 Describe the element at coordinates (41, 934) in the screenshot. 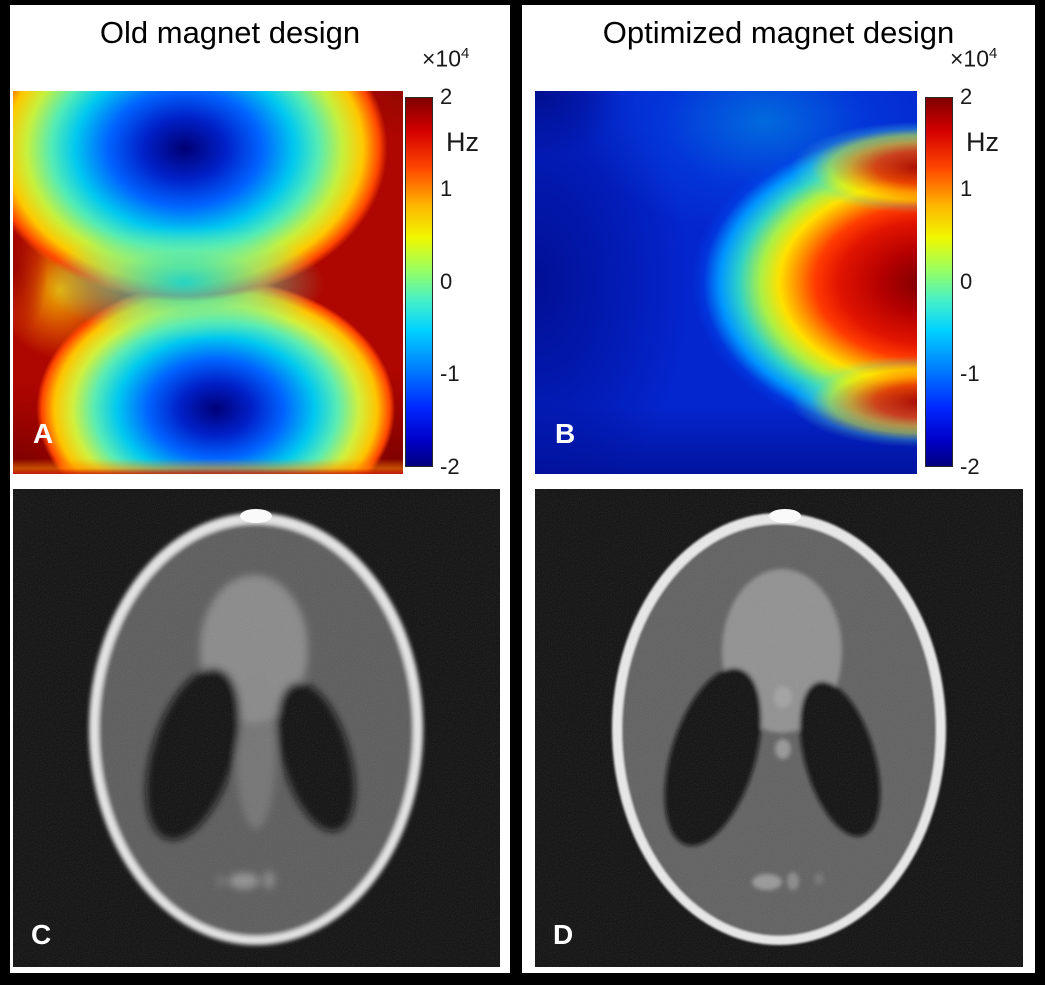

I see `panel-letter-C: C` at that location.